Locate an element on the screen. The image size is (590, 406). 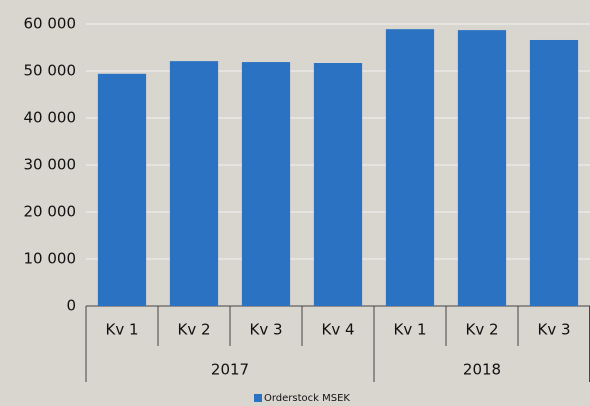
group-label: 2018 is located at coordinates (482, 370).